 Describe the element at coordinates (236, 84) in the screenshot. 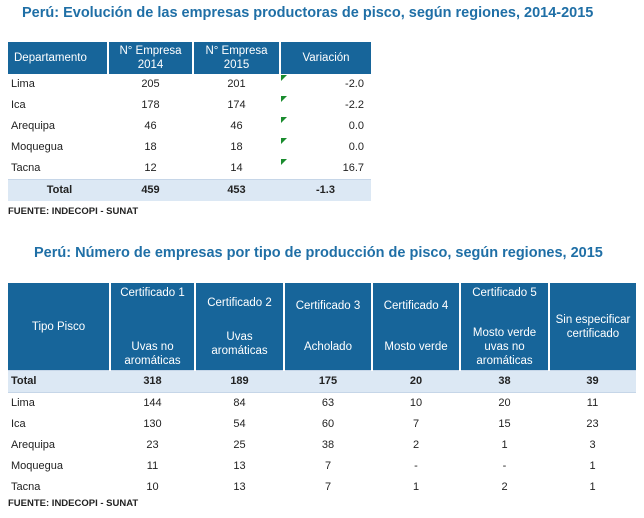

I see `cell-2015: 201` at that location.